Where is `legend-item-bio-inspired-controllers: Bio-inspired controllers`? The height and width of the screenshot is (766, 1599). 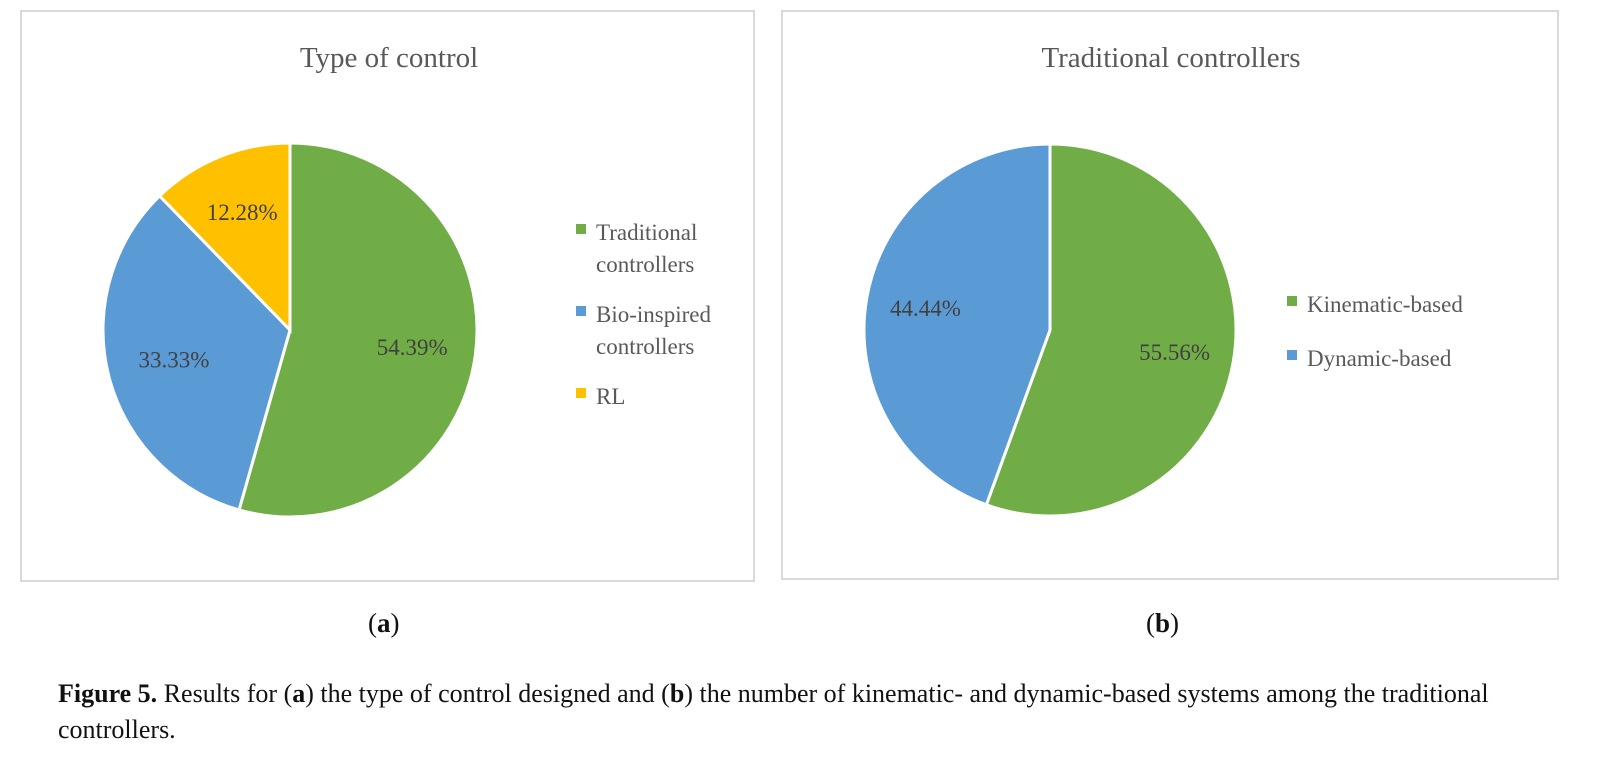
legend-item-bio-inspired-controllers: Bio-inspired controllers is located at coordinates (653, 330).